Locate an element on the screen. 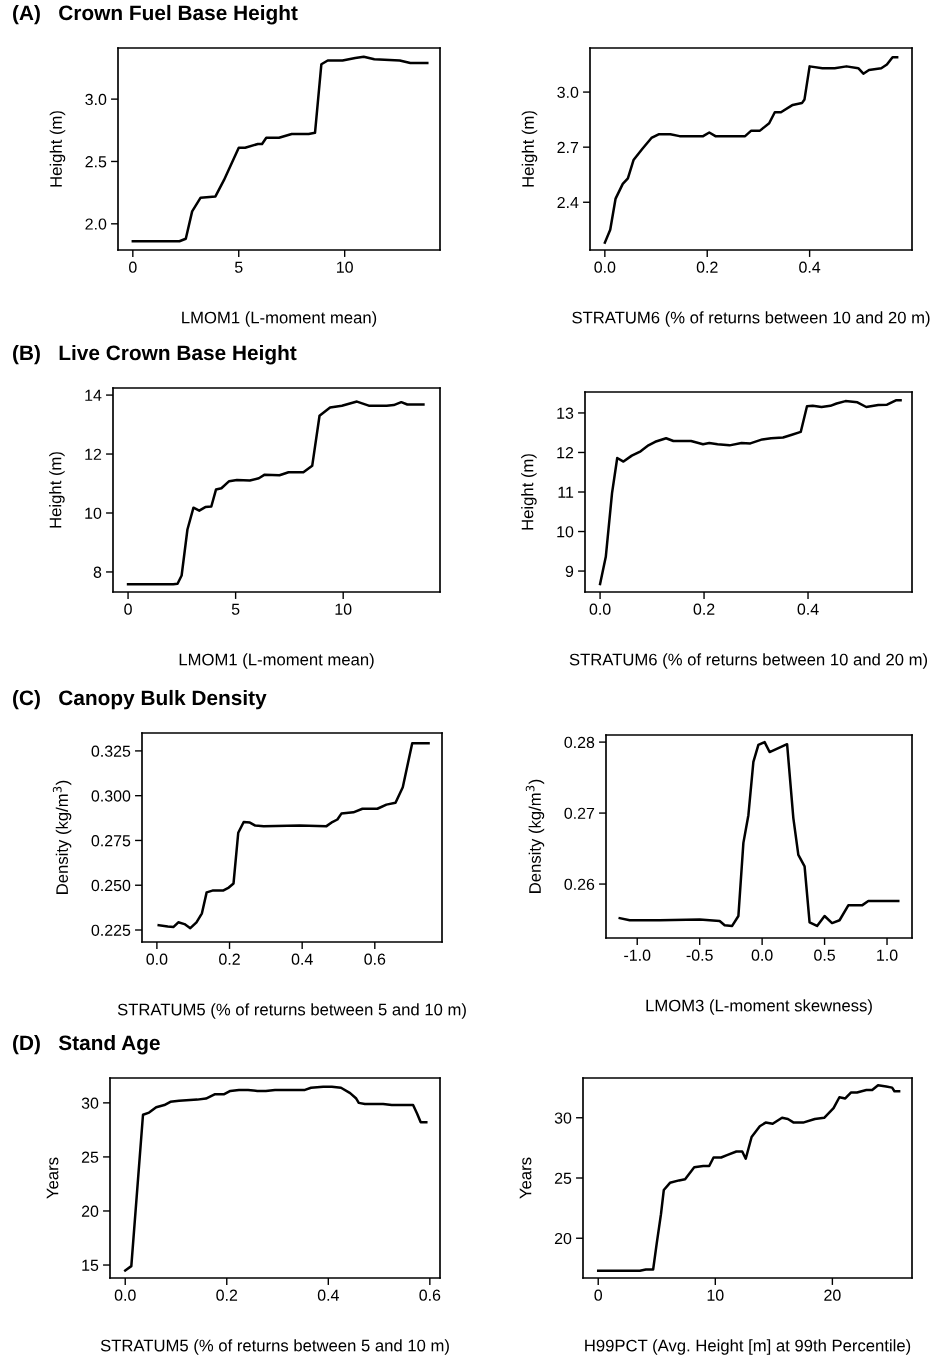 This screenshot has width=935, height=1356. y-tick-label: 11 is located at coordinates (566, 492).